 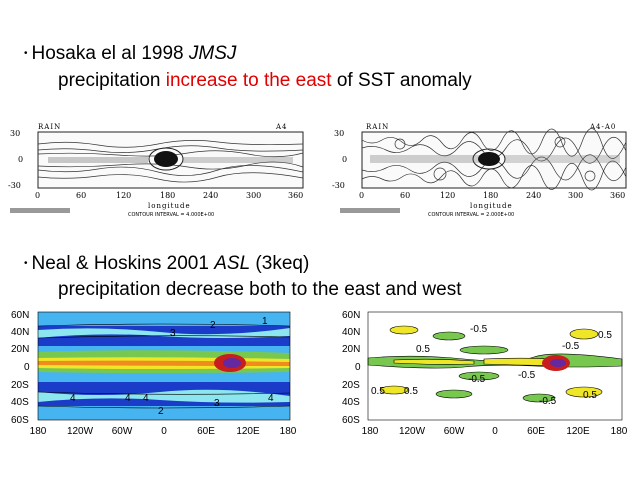 I want to click on bullet-neal-hoskins: • Neal & Hoskins 2001 ASL (3keq), so click(x=166, y=264).